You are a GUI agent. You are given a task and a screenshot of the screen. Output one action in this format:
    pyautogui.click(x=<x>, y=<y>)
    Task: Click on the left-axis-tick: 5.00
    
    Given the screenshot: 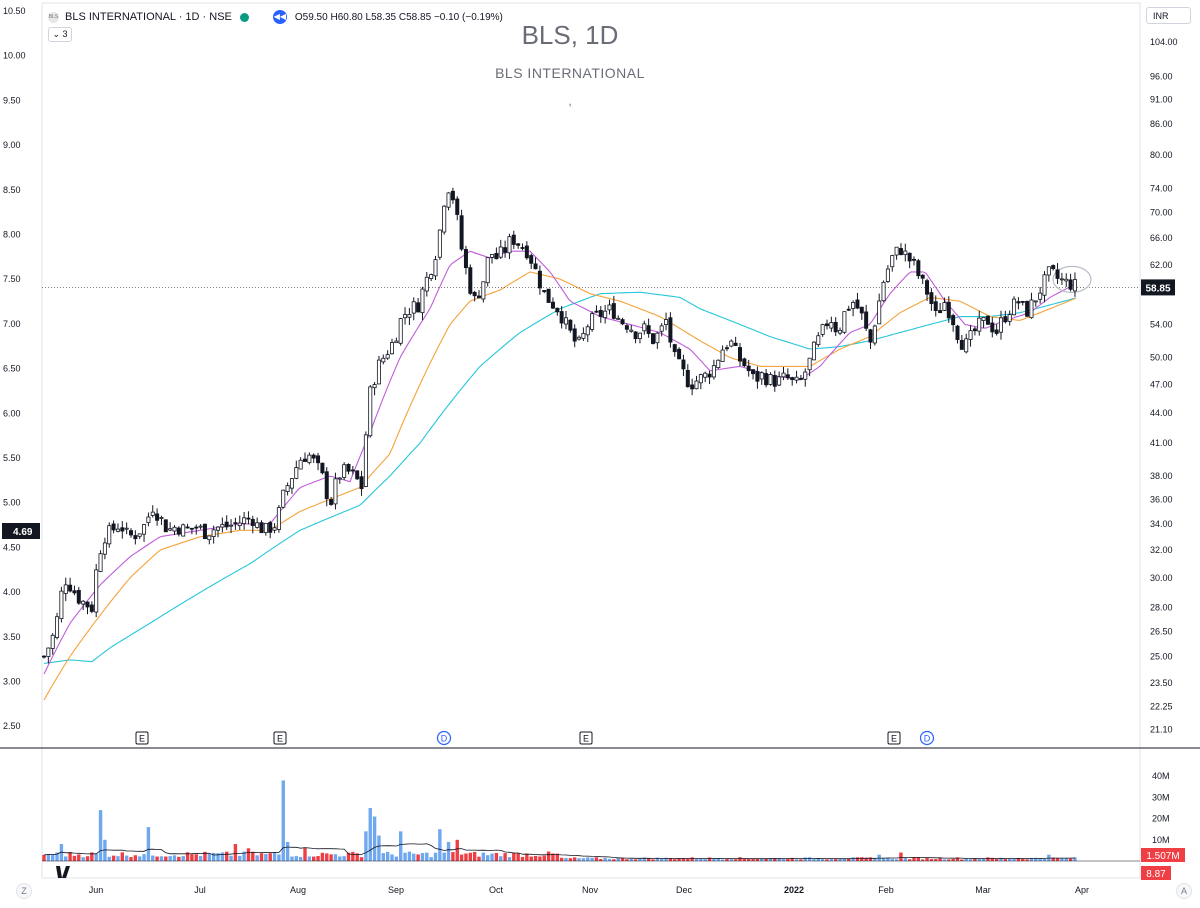 What is the action you would take?
    pyautogui.click(x=12, y=503)
    